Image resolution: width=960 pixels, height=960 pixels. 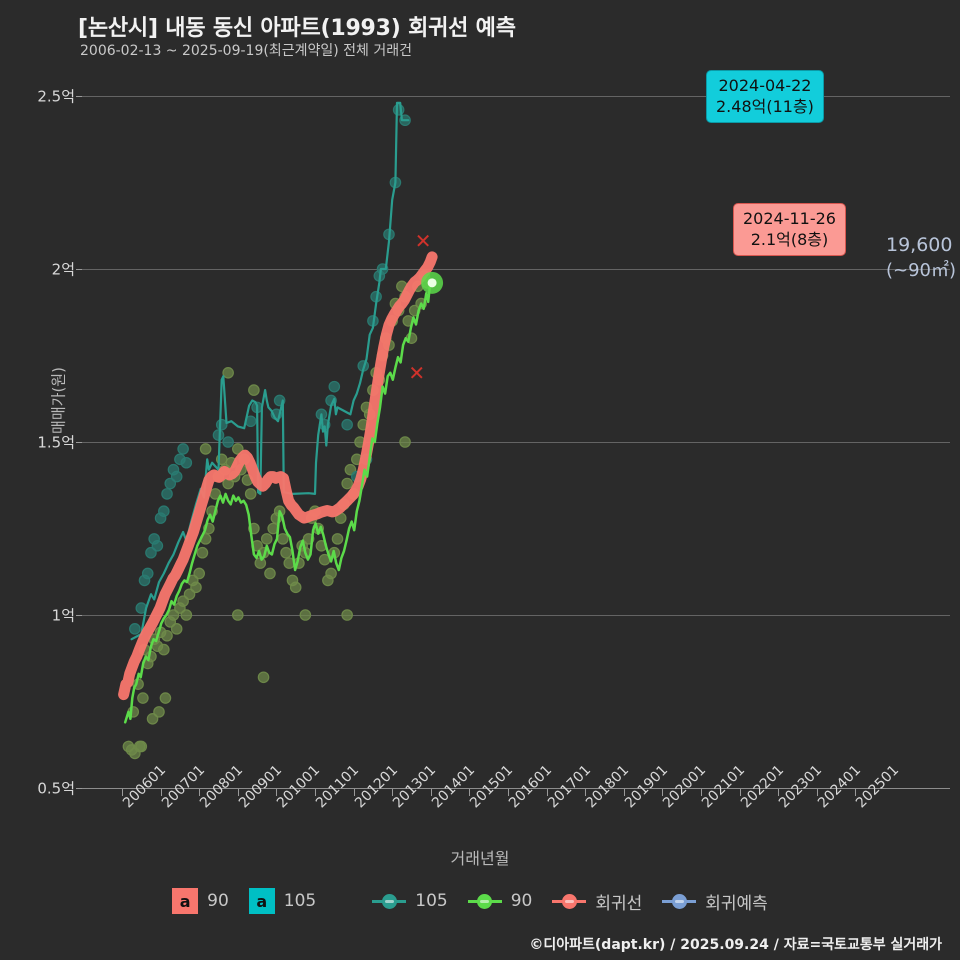 I want to click on legend-series-label: 90, so click(x=521, y=901).